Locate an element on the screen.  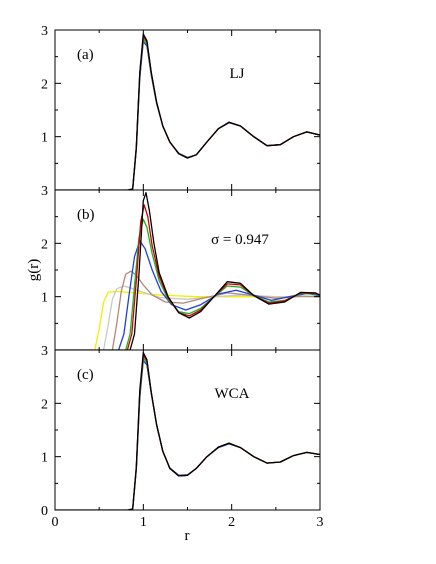
x-tick-label: 3 is located at coordinates (320, 522).